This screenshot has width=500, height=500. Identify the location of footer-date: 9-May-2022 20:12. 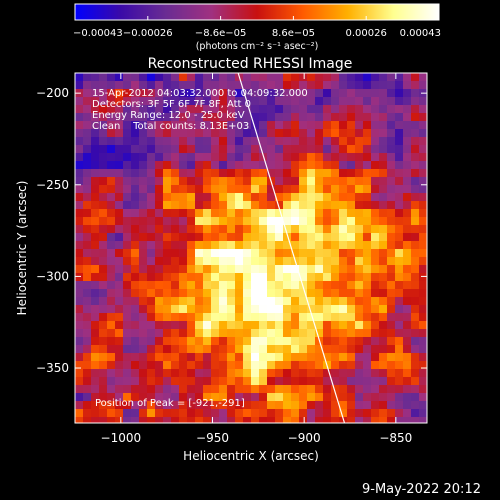
(421, 489).